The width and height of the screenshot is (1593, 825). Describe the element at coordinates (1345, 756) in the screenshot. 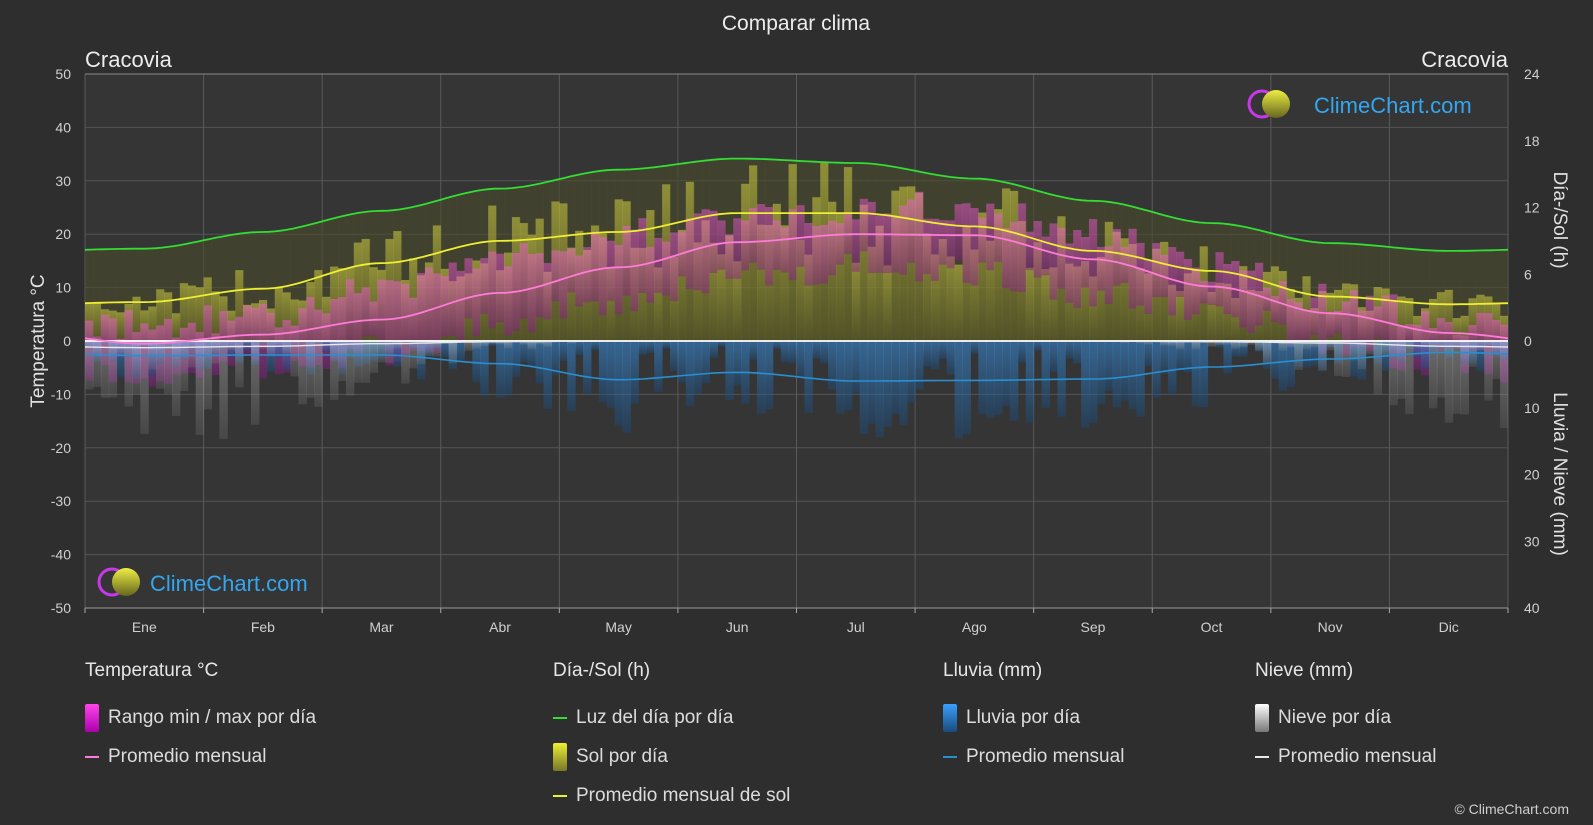

I see `legend-snow-avg: Promedio mensual` at that location.